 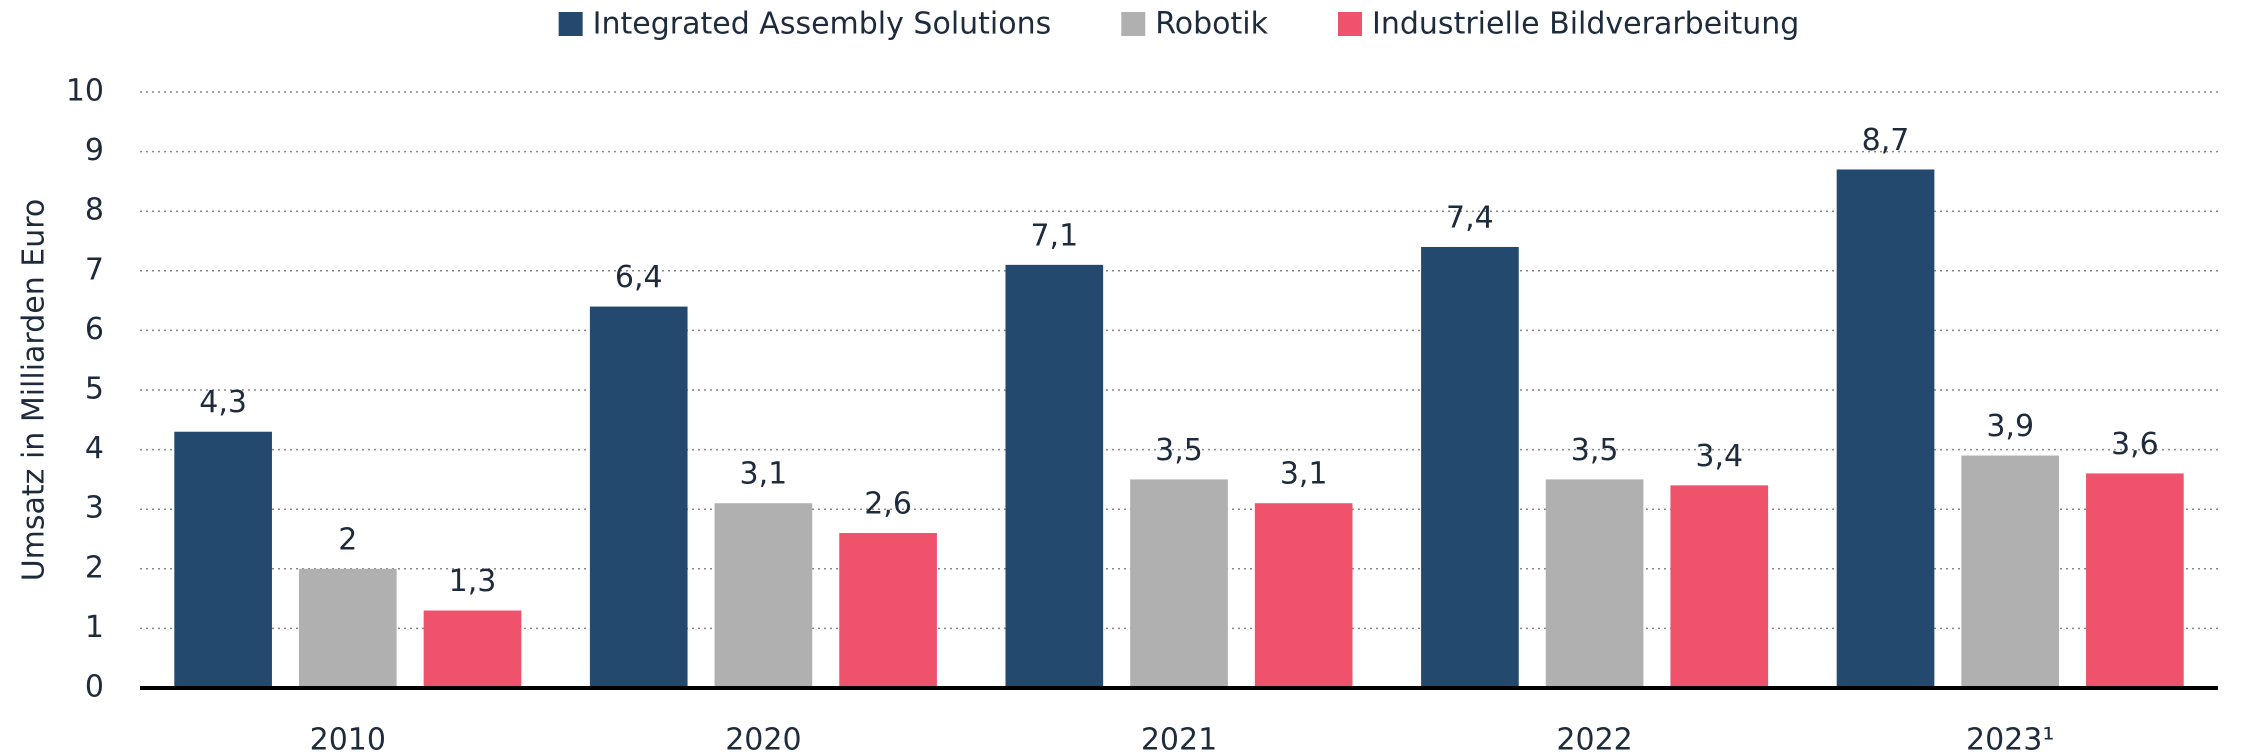 I want to click on x-tick-label: 2022, so click(x=1594, y=739).